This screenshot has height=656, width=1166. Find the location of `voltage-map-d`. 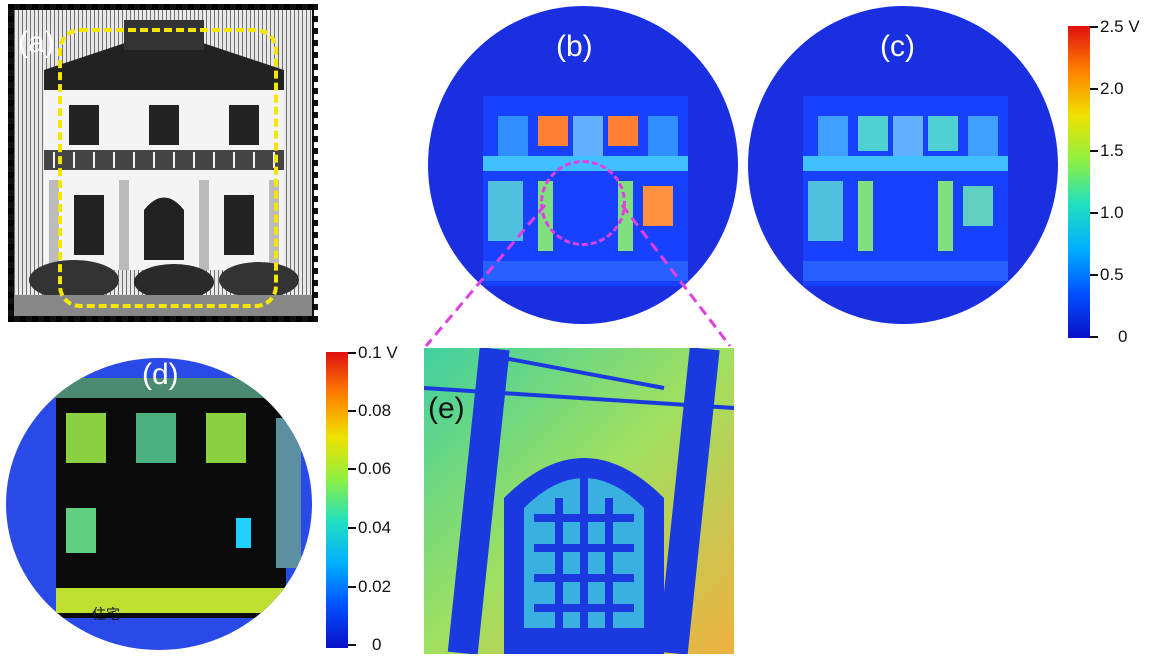

voltage-map-d is located at coordinates (159, 504).